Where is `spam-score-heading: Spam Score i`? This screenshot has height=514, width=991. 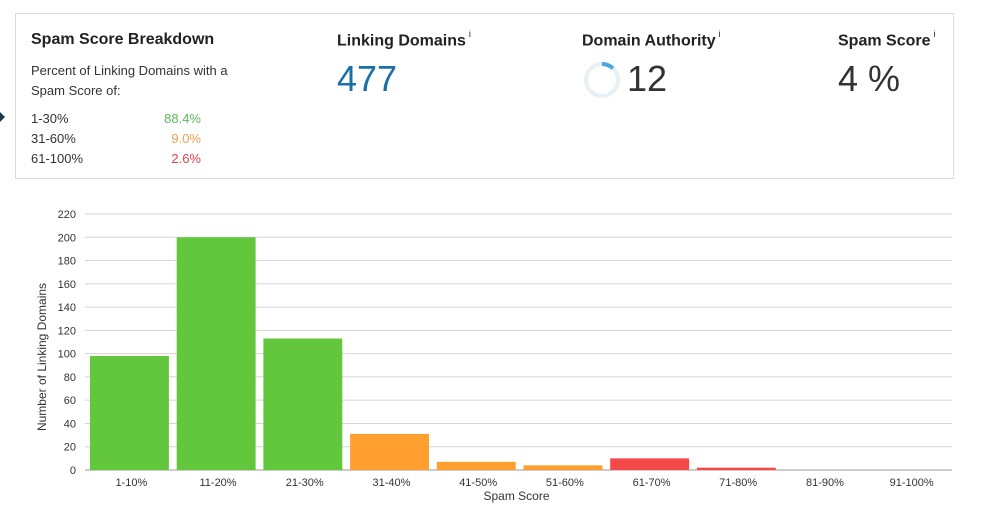
spam-score-heading: Spam Score i is located at coordinates (887, 39).